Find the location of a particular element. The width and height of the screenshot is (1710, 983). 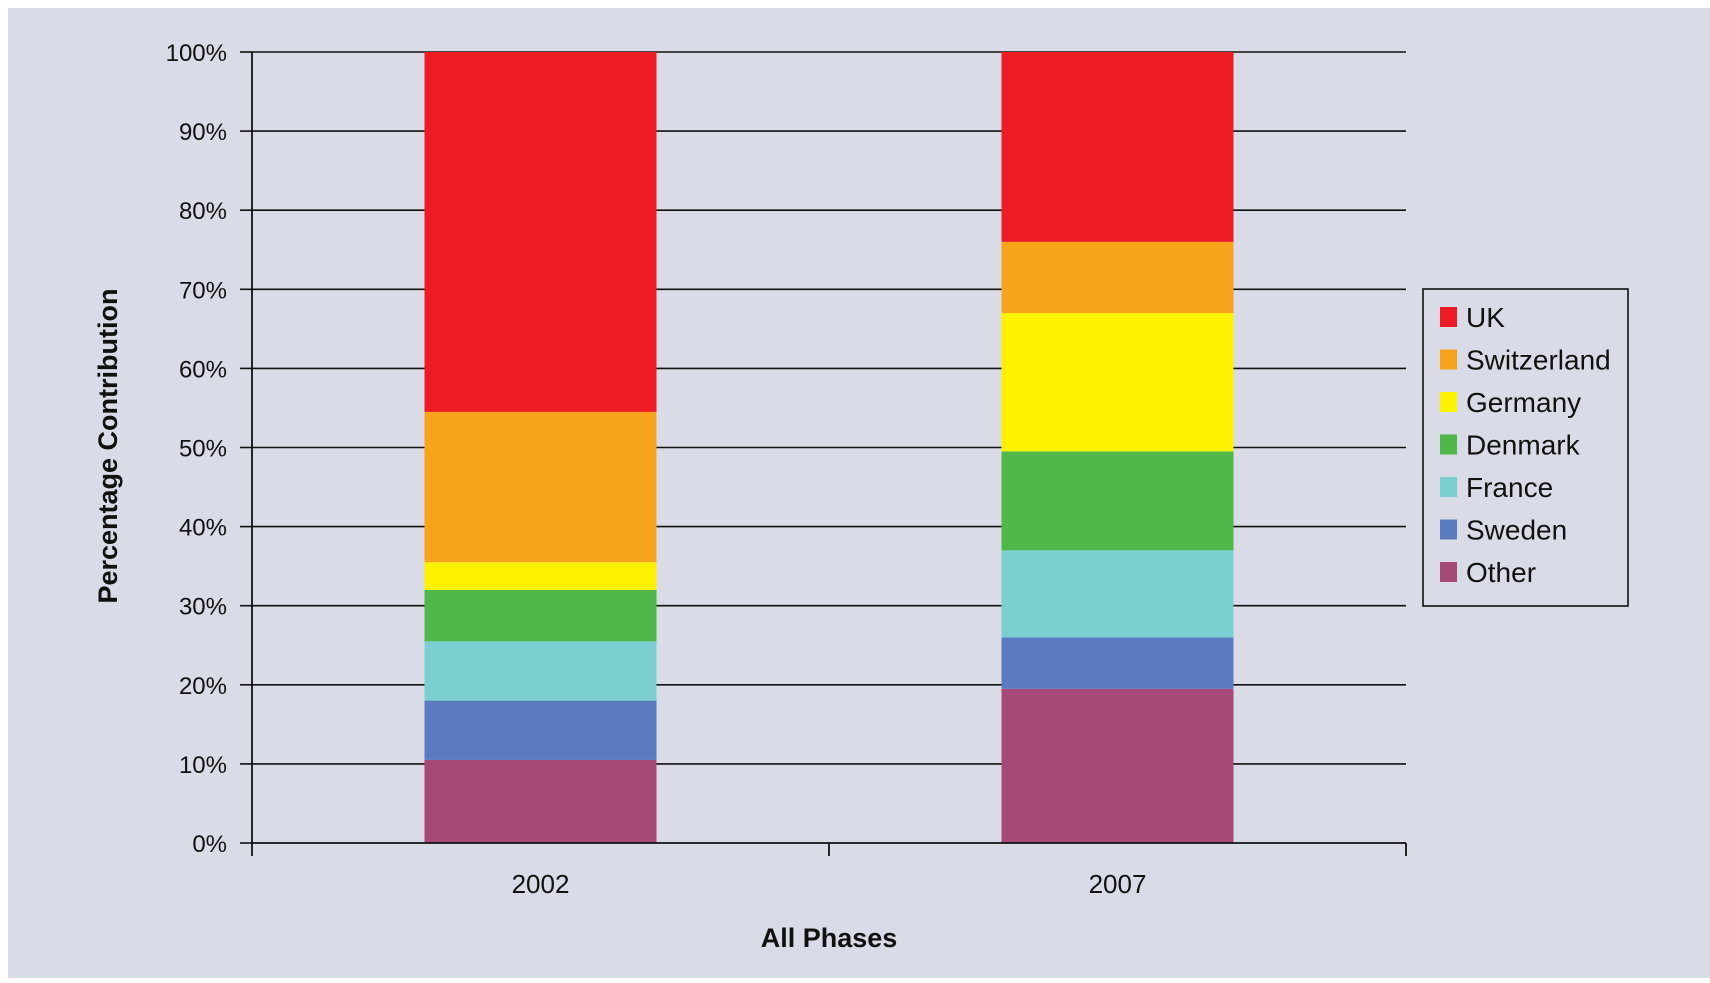

legend-swatch-germany is located at coordinates (1448, 402).